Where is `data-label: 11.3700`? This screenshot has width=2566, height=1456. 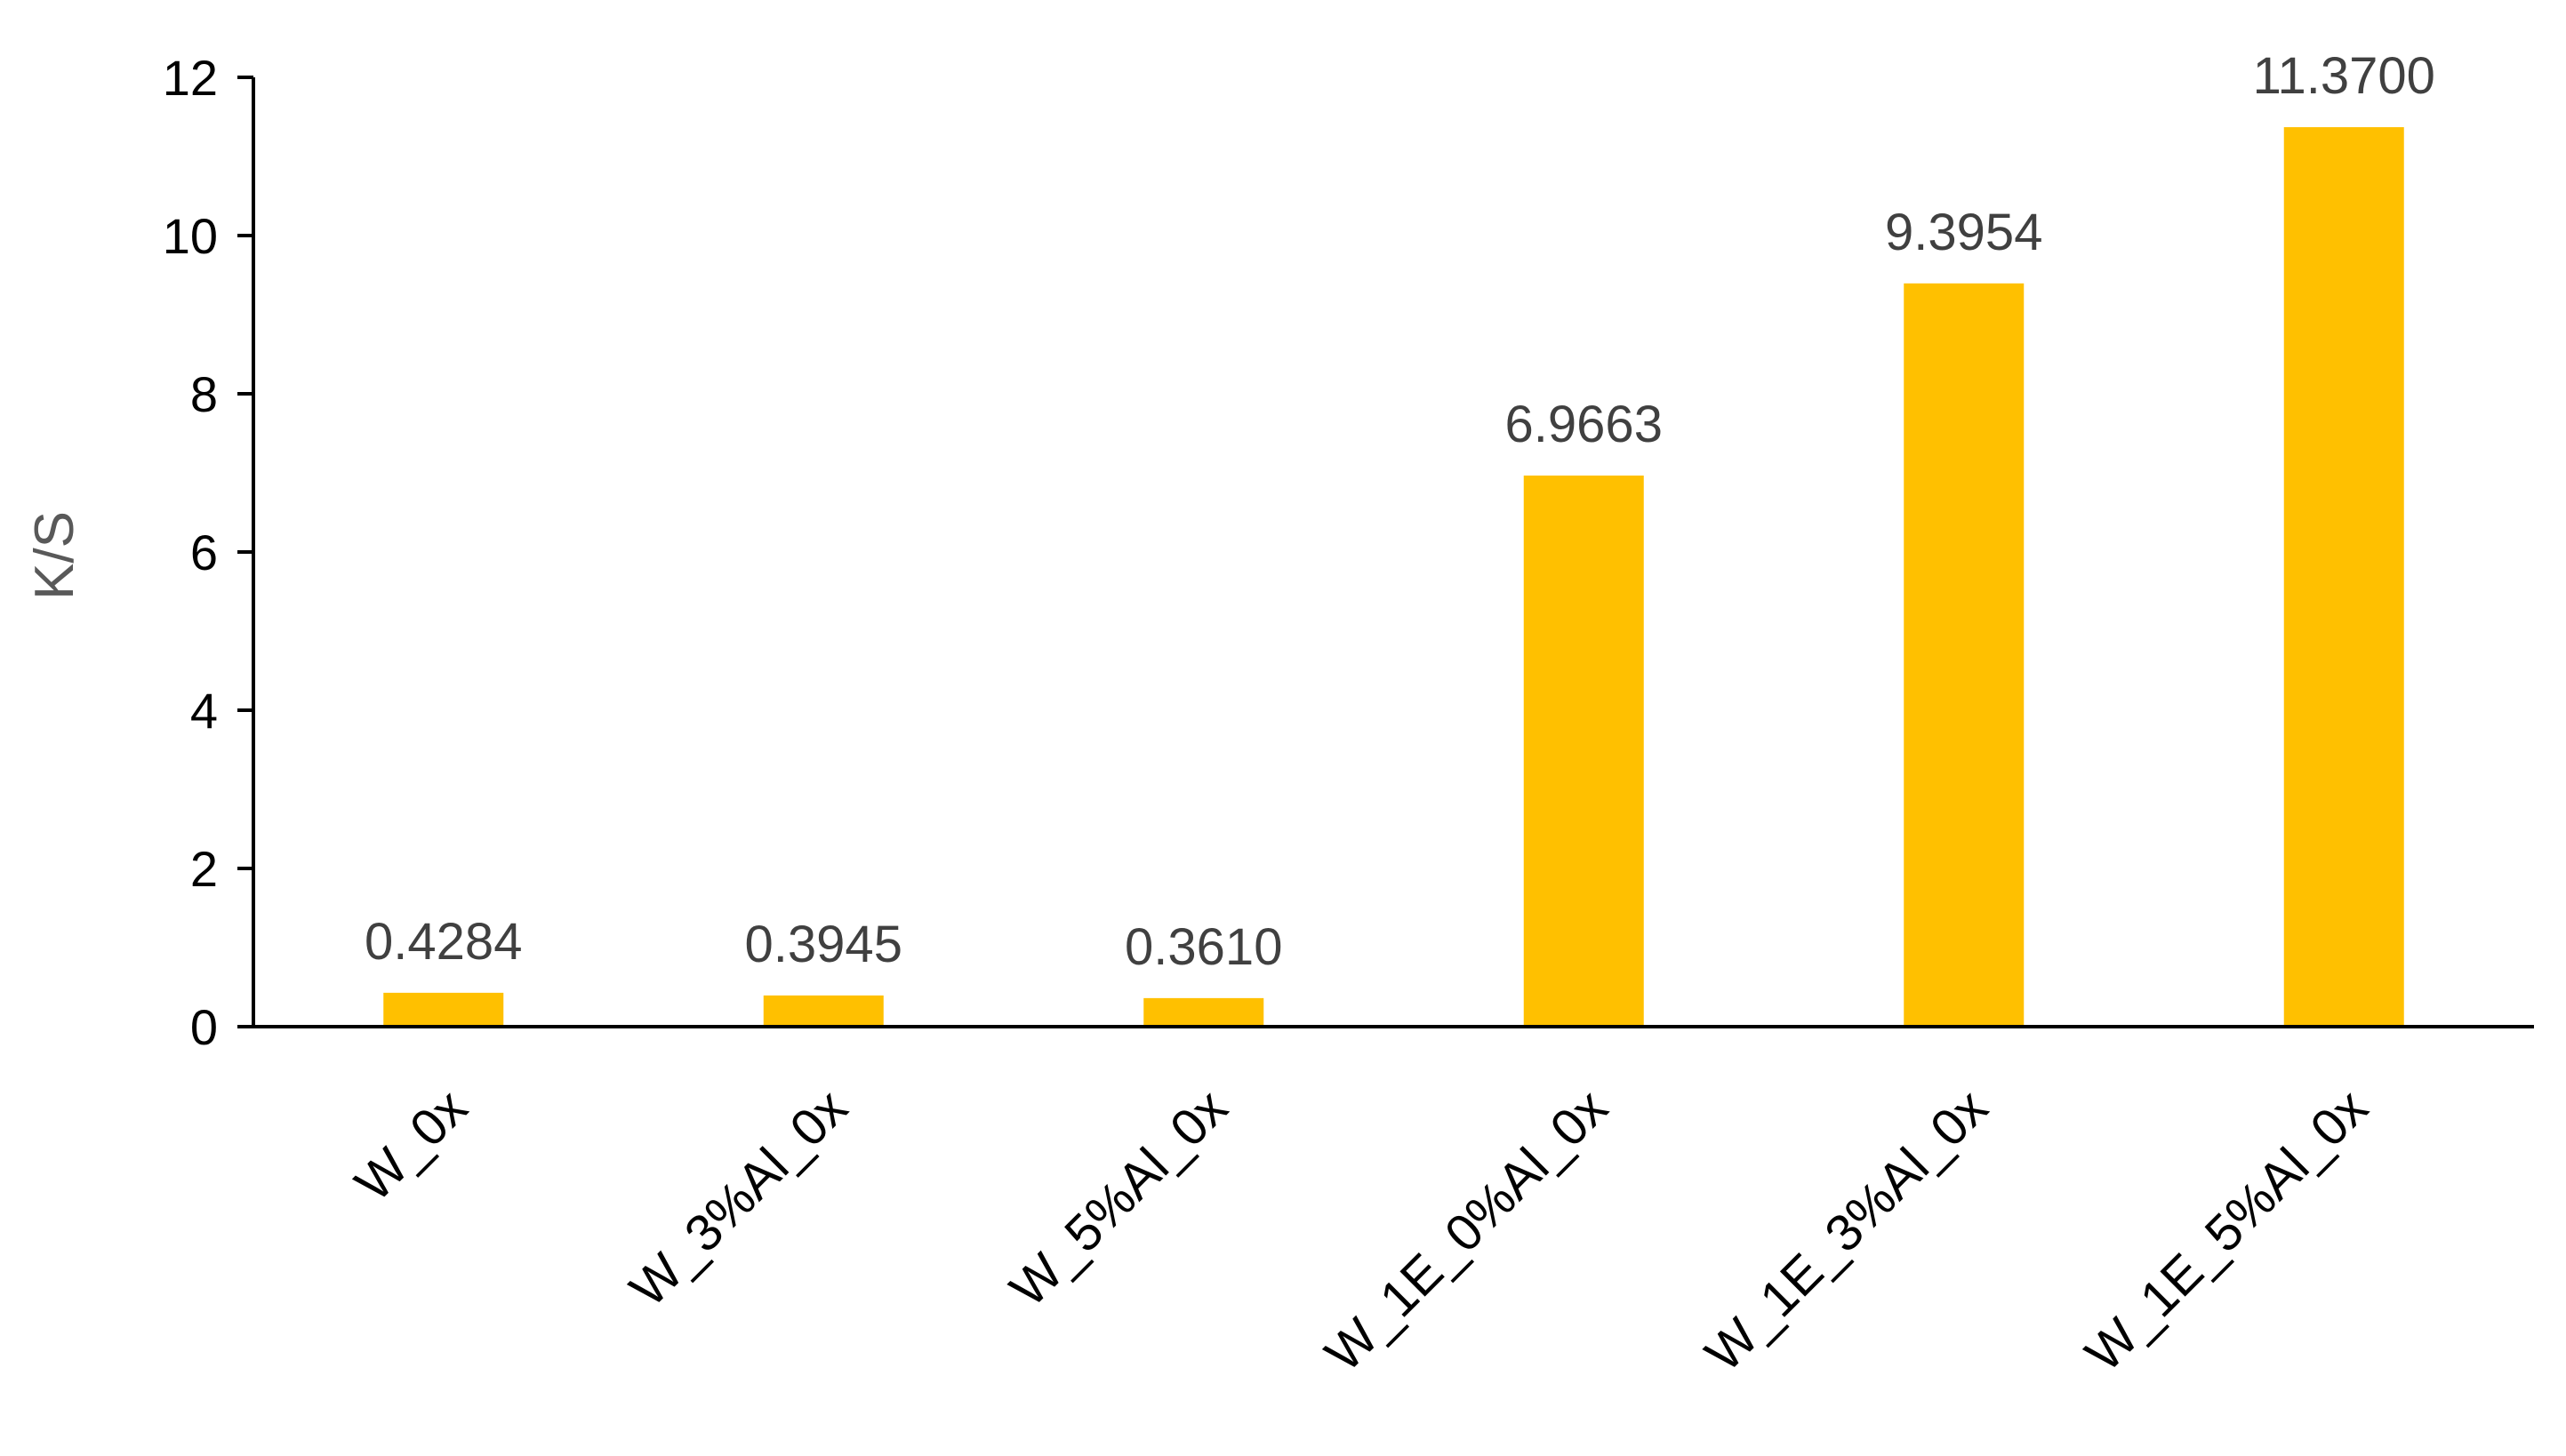 data-label: 11.3700 is located at coordinates (2344, 76).